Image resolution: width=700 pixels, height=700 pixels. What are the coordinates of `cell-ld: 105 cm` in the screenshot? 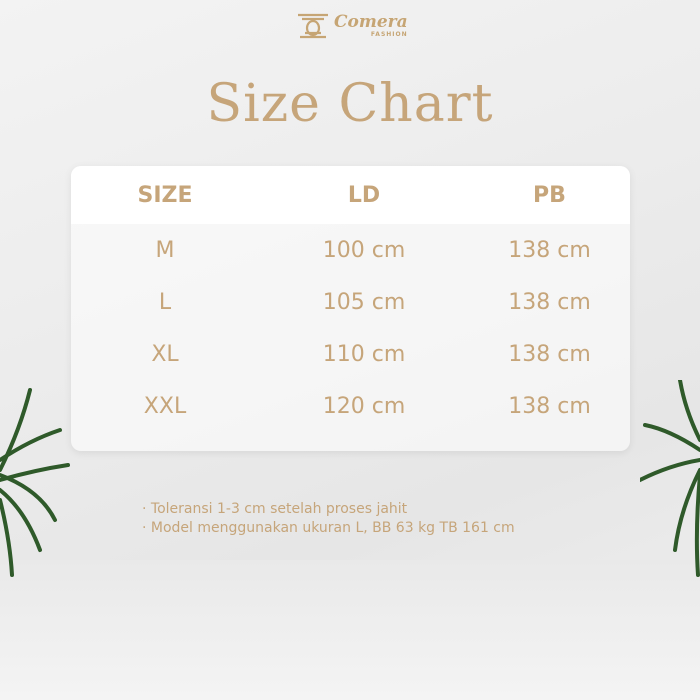 It's located at (364, 302).